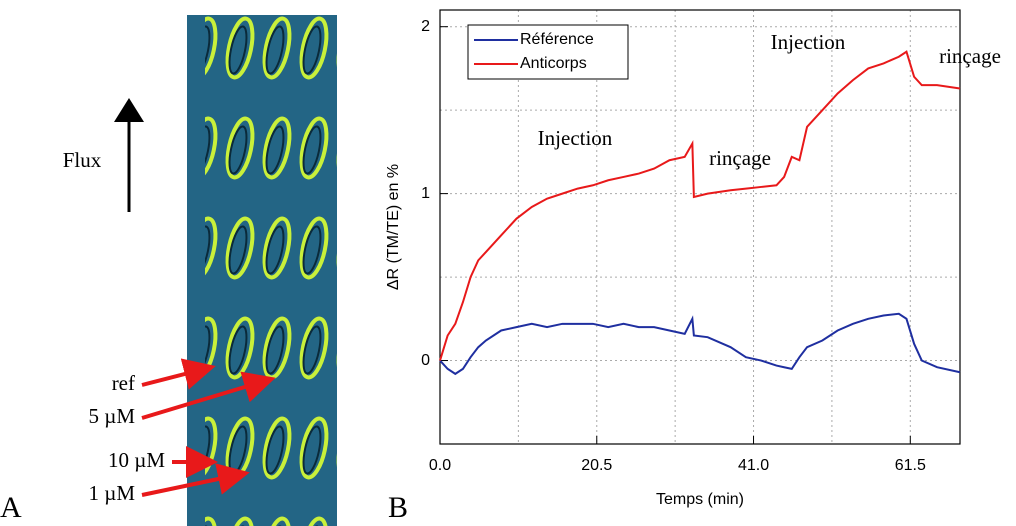 The height and width of the screenshot is (526, 1016). Describe the element at coordinates (398, 507) in the screenshot. I see `panel-label: B` at that location.